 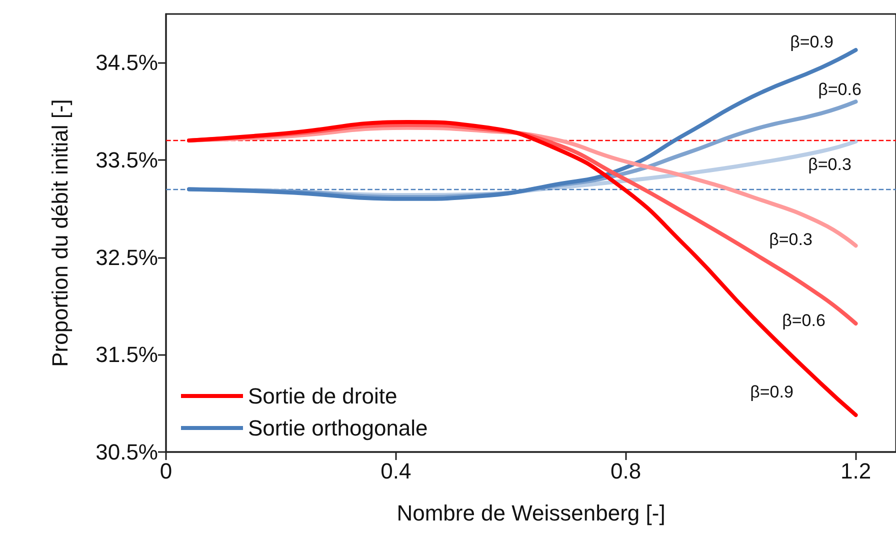 I want to click on x-axis-title: Nombre de Weissenberg [-], so click(x=531, y=513).